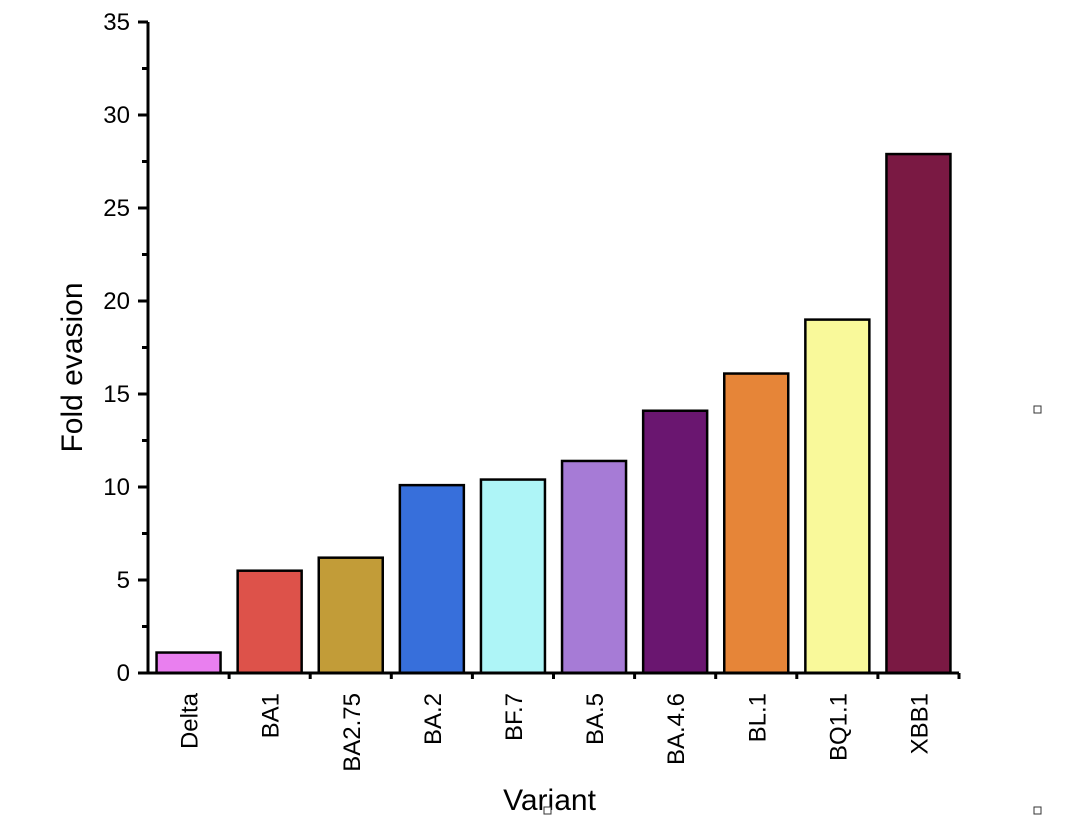 The image size is (1080, 833). I want to click on y-tick-label: 20, so click(116, 301).